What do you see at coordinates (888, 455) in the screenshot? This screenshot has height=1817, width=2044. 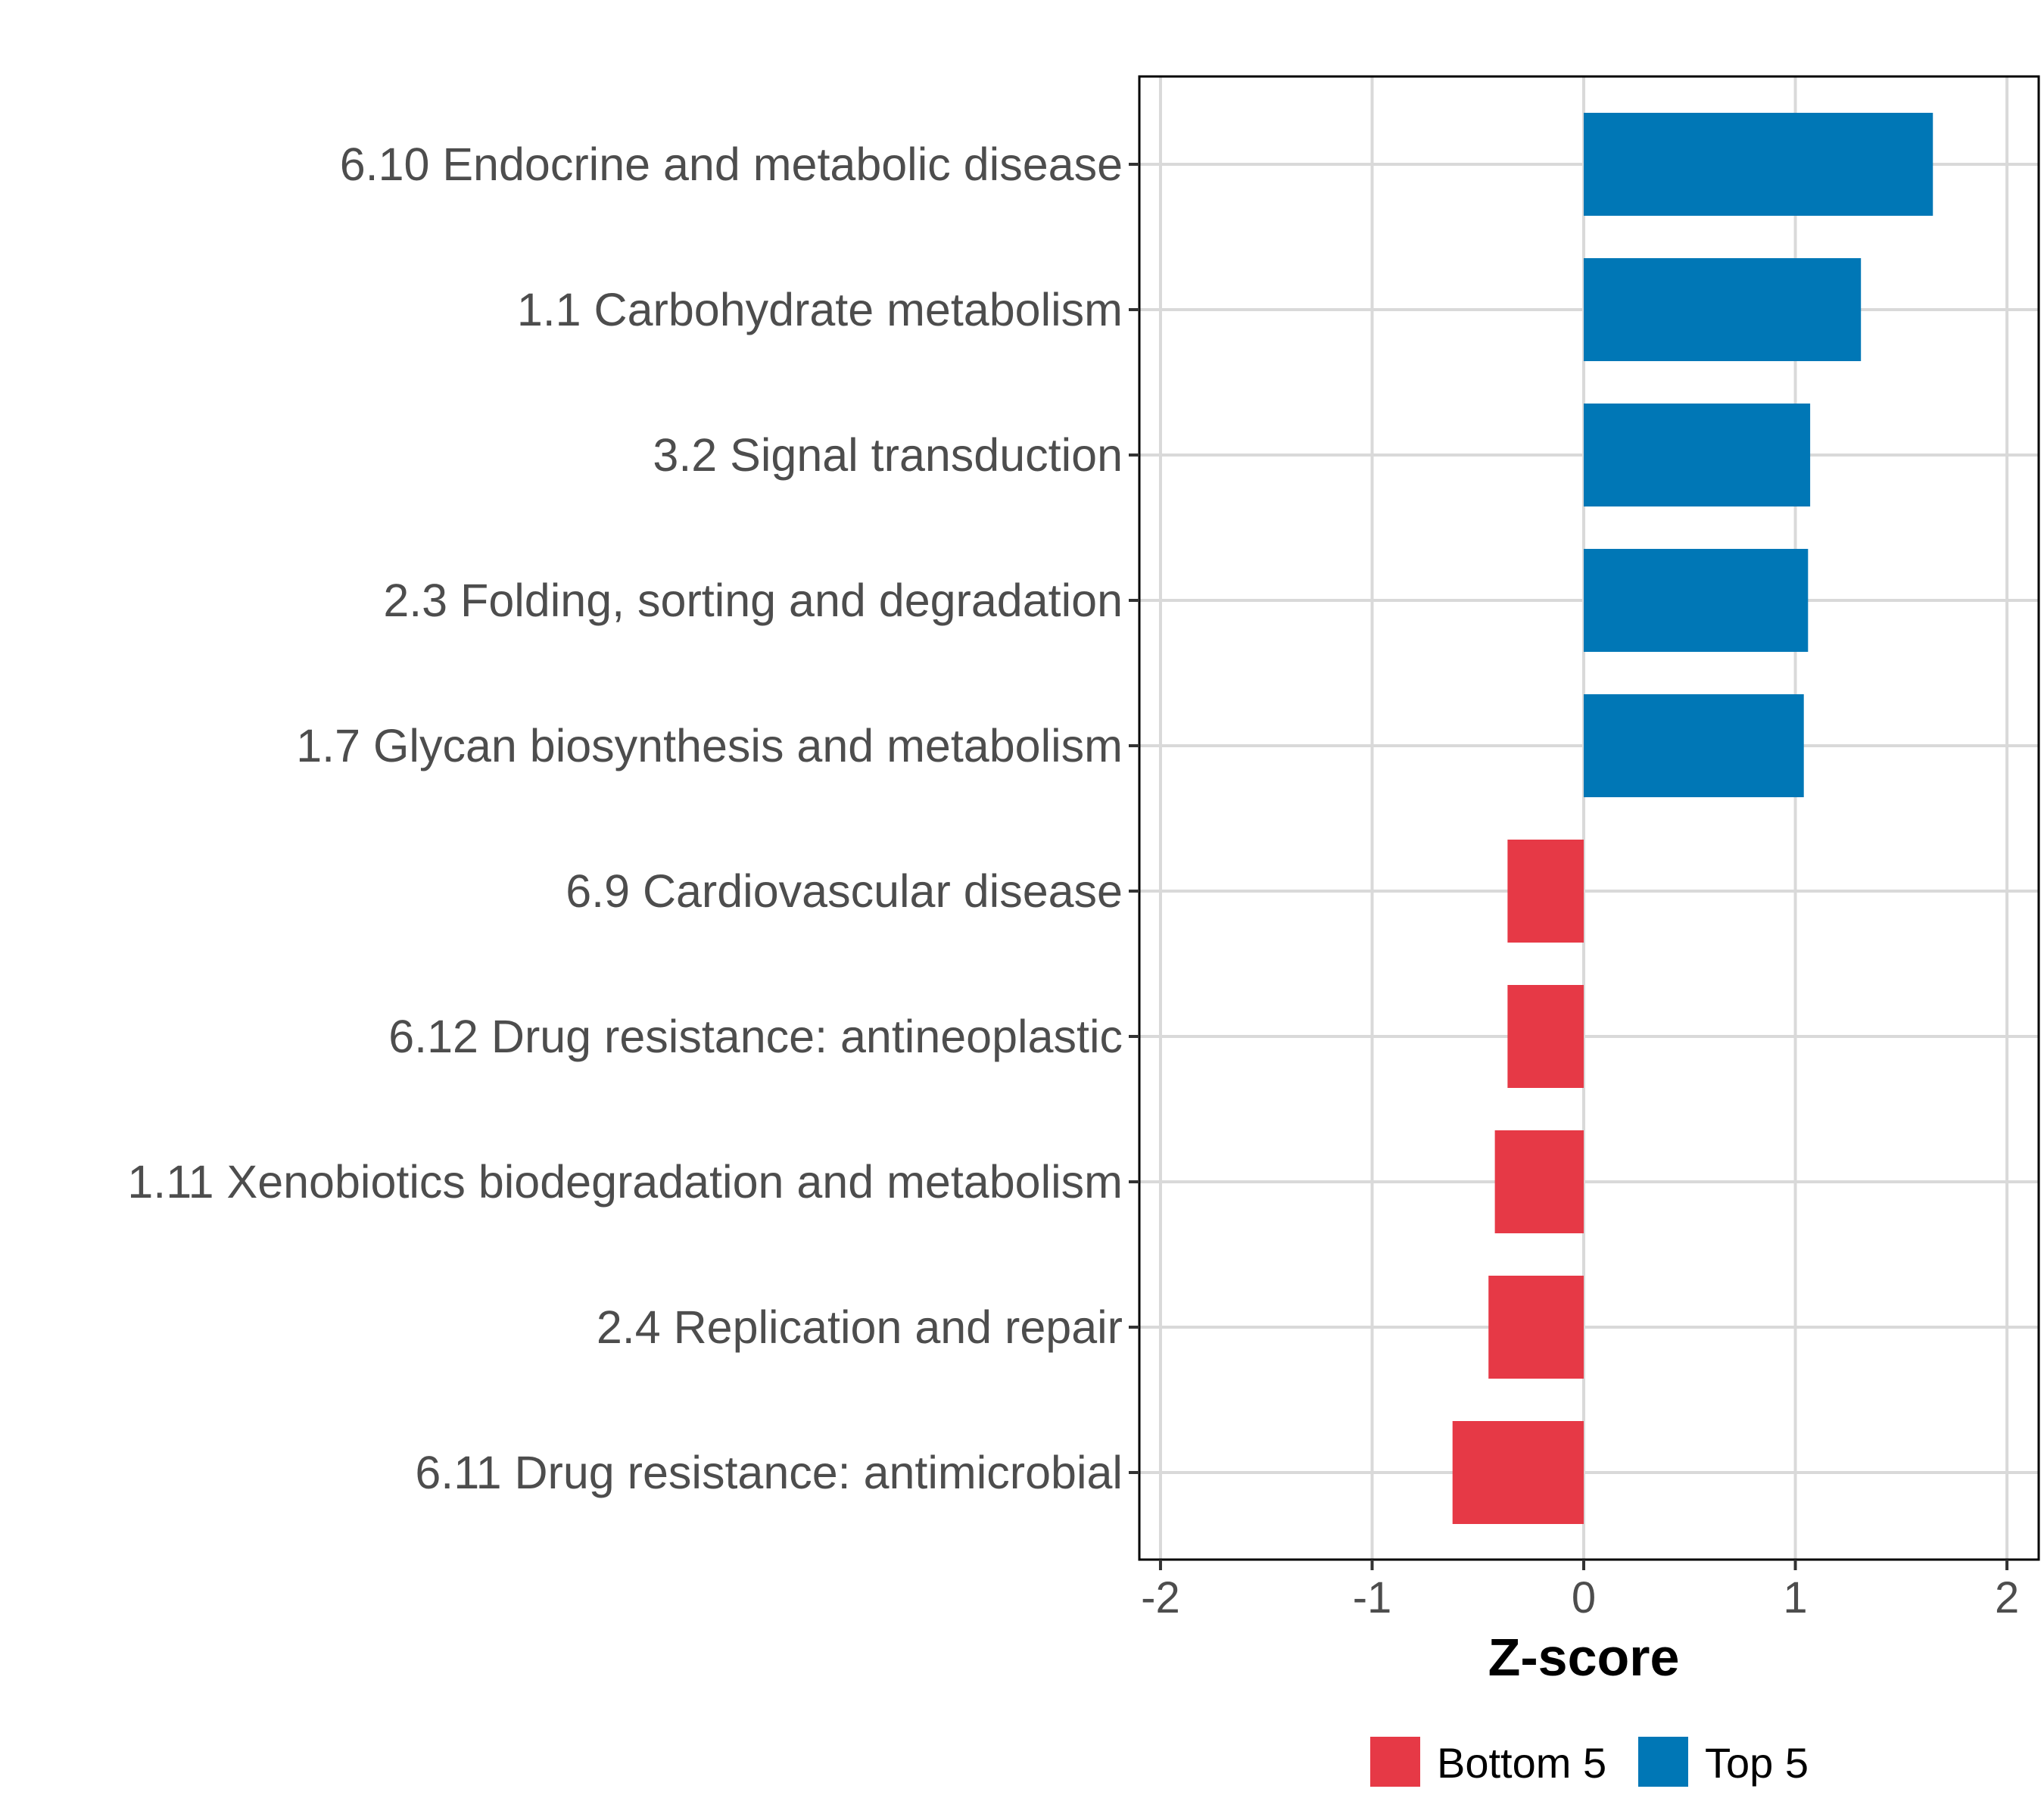 I see `y-tick-label: 3.2 Signal transduction` at bounding box center [888, 455].